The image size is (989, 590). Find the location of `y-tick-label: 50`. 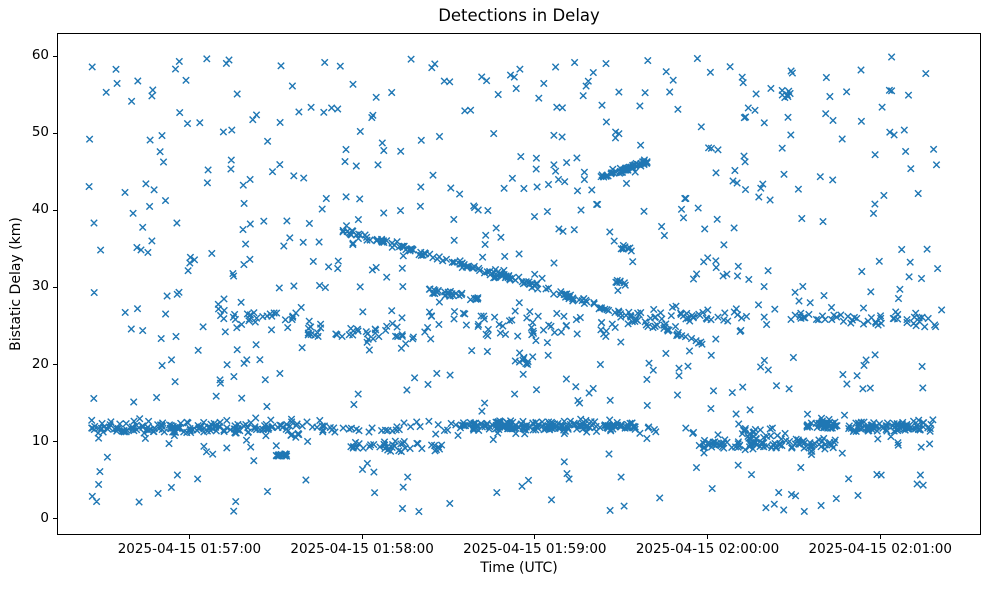

y-tick-label: 50 is located at coordinates (40, 132).